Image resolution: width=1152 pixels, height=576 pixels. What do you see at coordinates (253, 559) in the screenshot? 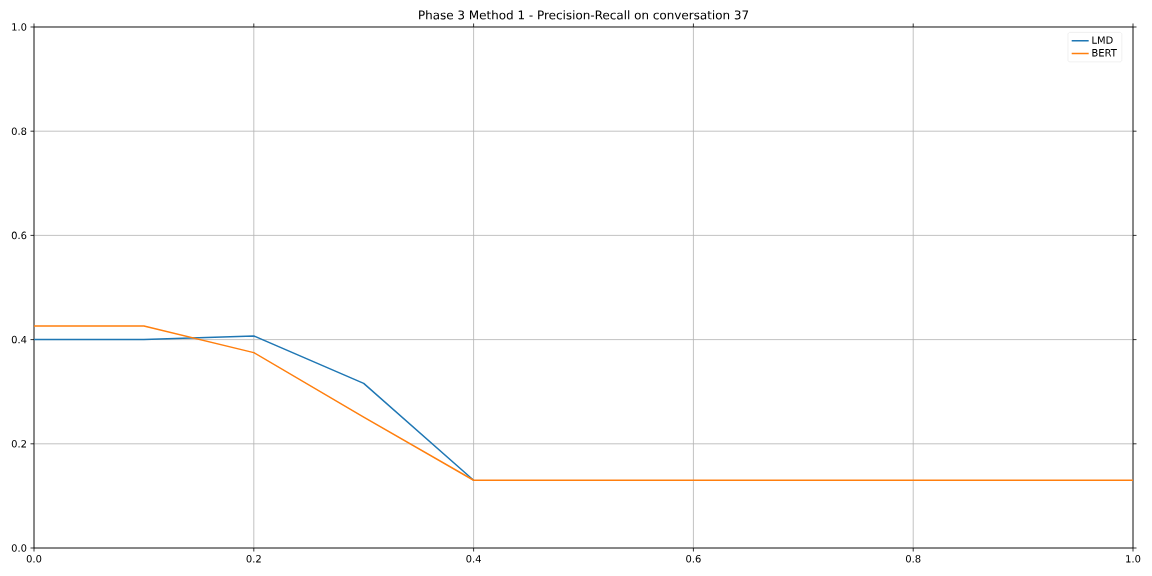
I see `x-tick-label: 0.2` at bounding box center [253, 559].